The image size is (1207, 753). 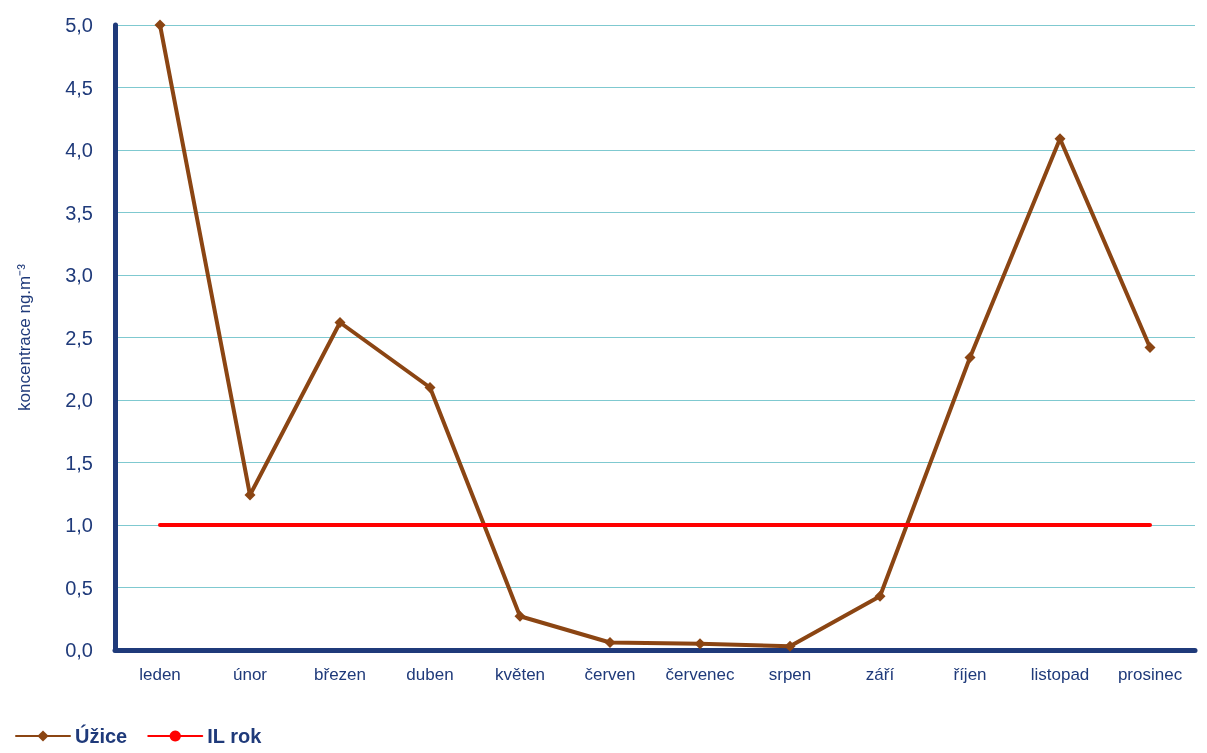 I want to click on y-tick-label: 4,5, so click(x=79, y=87).